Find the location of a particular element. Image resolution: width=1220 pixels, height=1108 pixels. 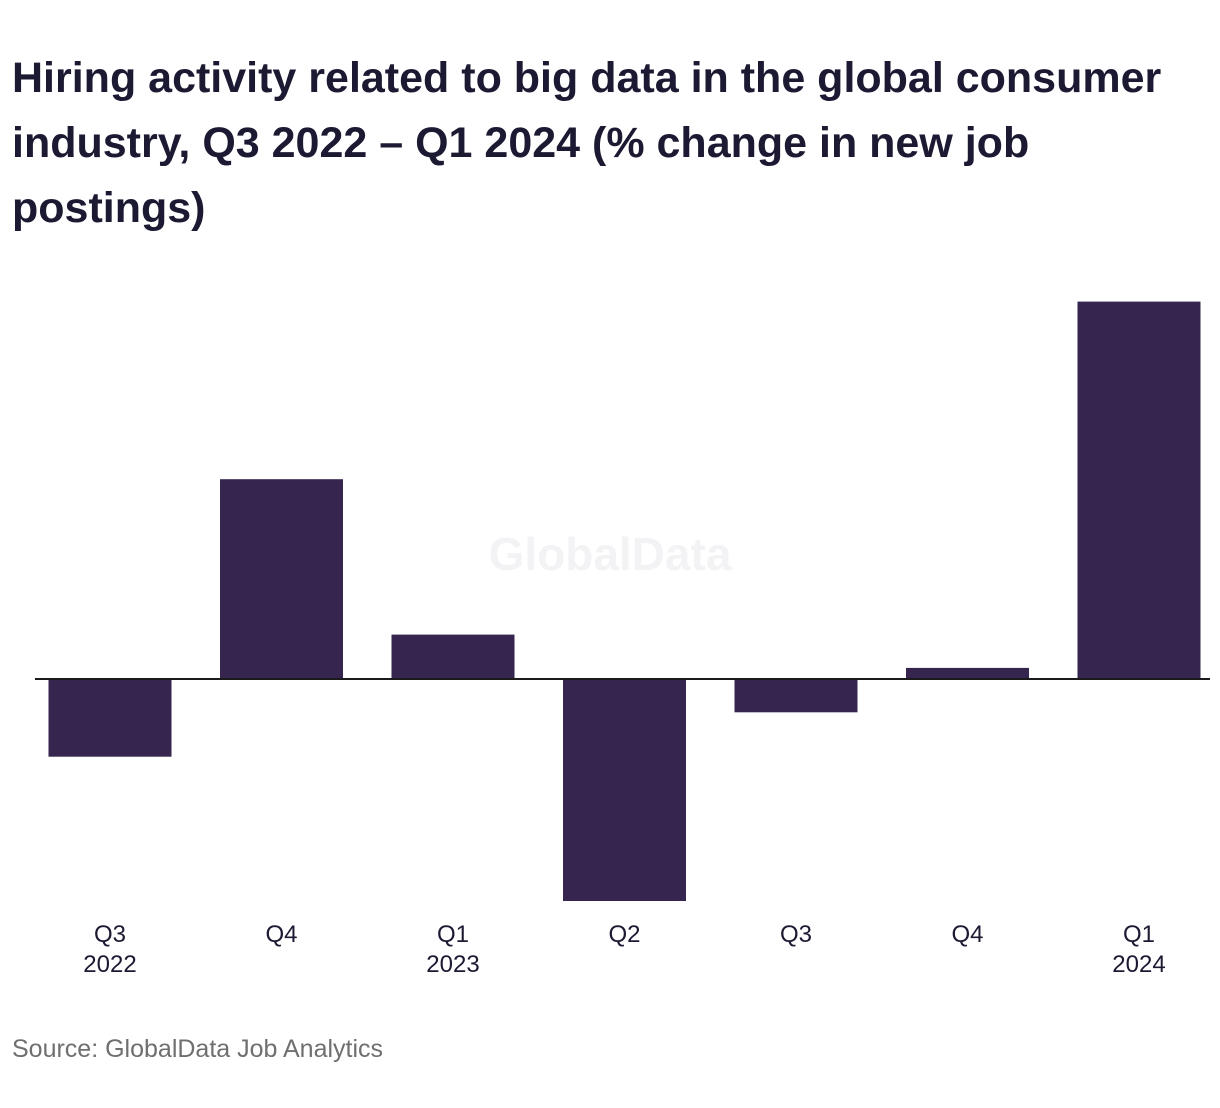

x-tick-label-line: 2024 is located at coordinates (1138, 964).